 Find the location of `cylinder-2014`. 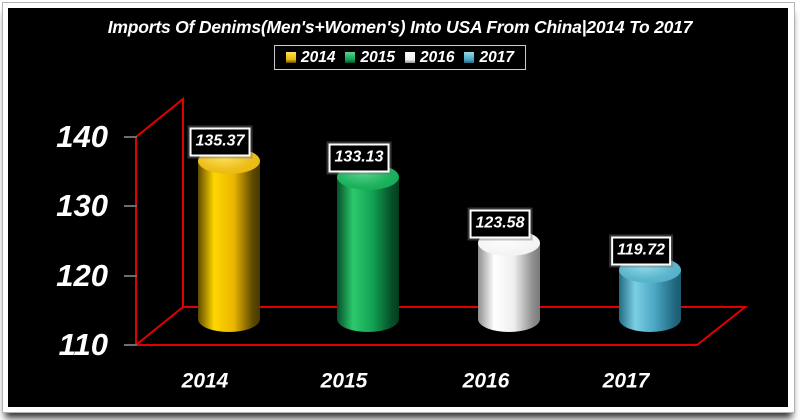

cylinder-2014 is located at coordinates (229, 240).